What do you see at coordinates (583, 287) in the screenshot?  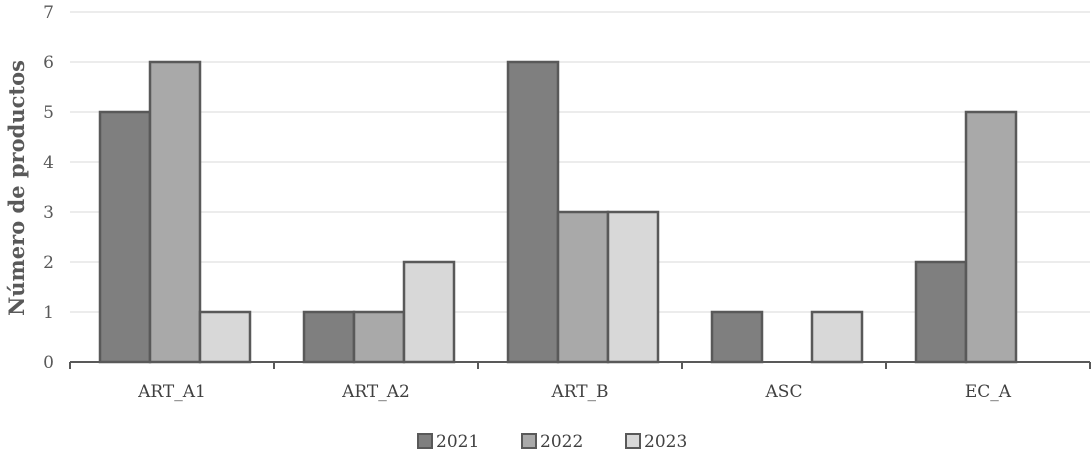 I see `bar-ART_B-2022` at bounding box center [583, 287].